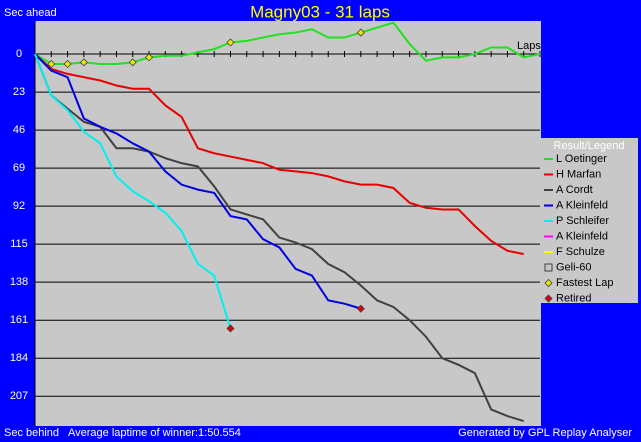 Image resolution: width=641 pixels, height=442 pixels. What do you see at coordinates (19, 244) in the screenshot?
I see `y-tick-label: 115` at bounding box center [19, 244].